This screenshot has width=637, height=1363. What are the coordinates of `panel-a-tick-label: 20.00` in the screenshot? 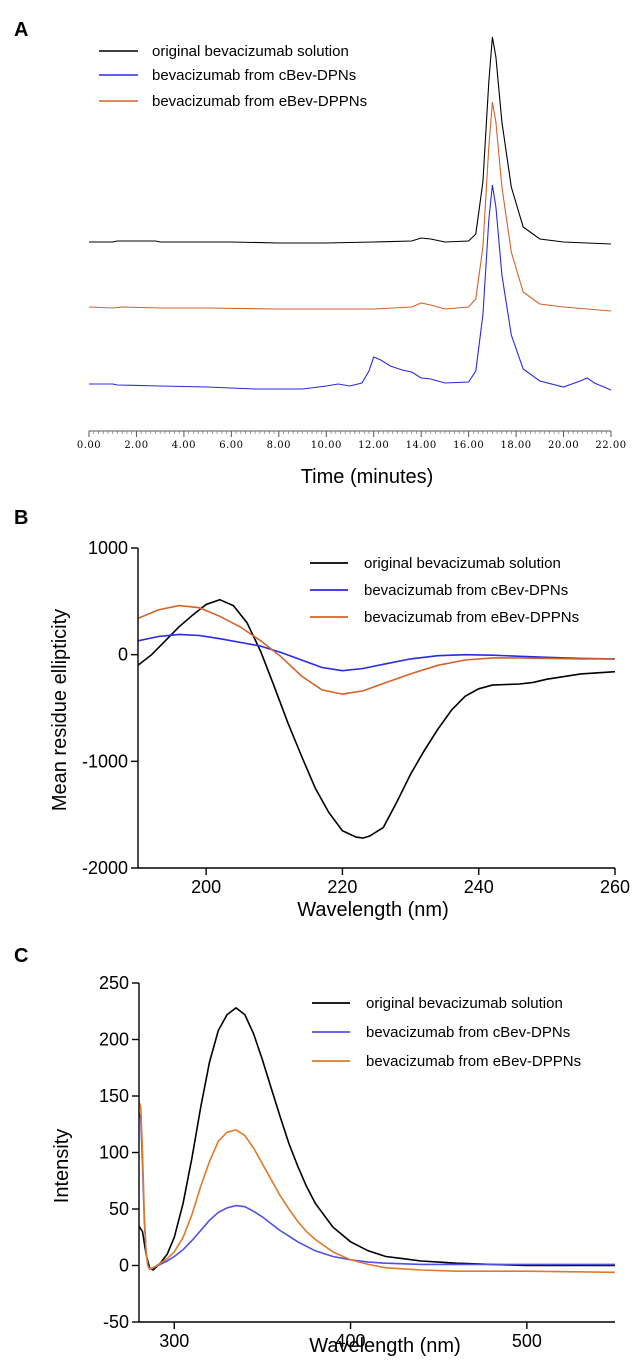 It's located at (563, 445).